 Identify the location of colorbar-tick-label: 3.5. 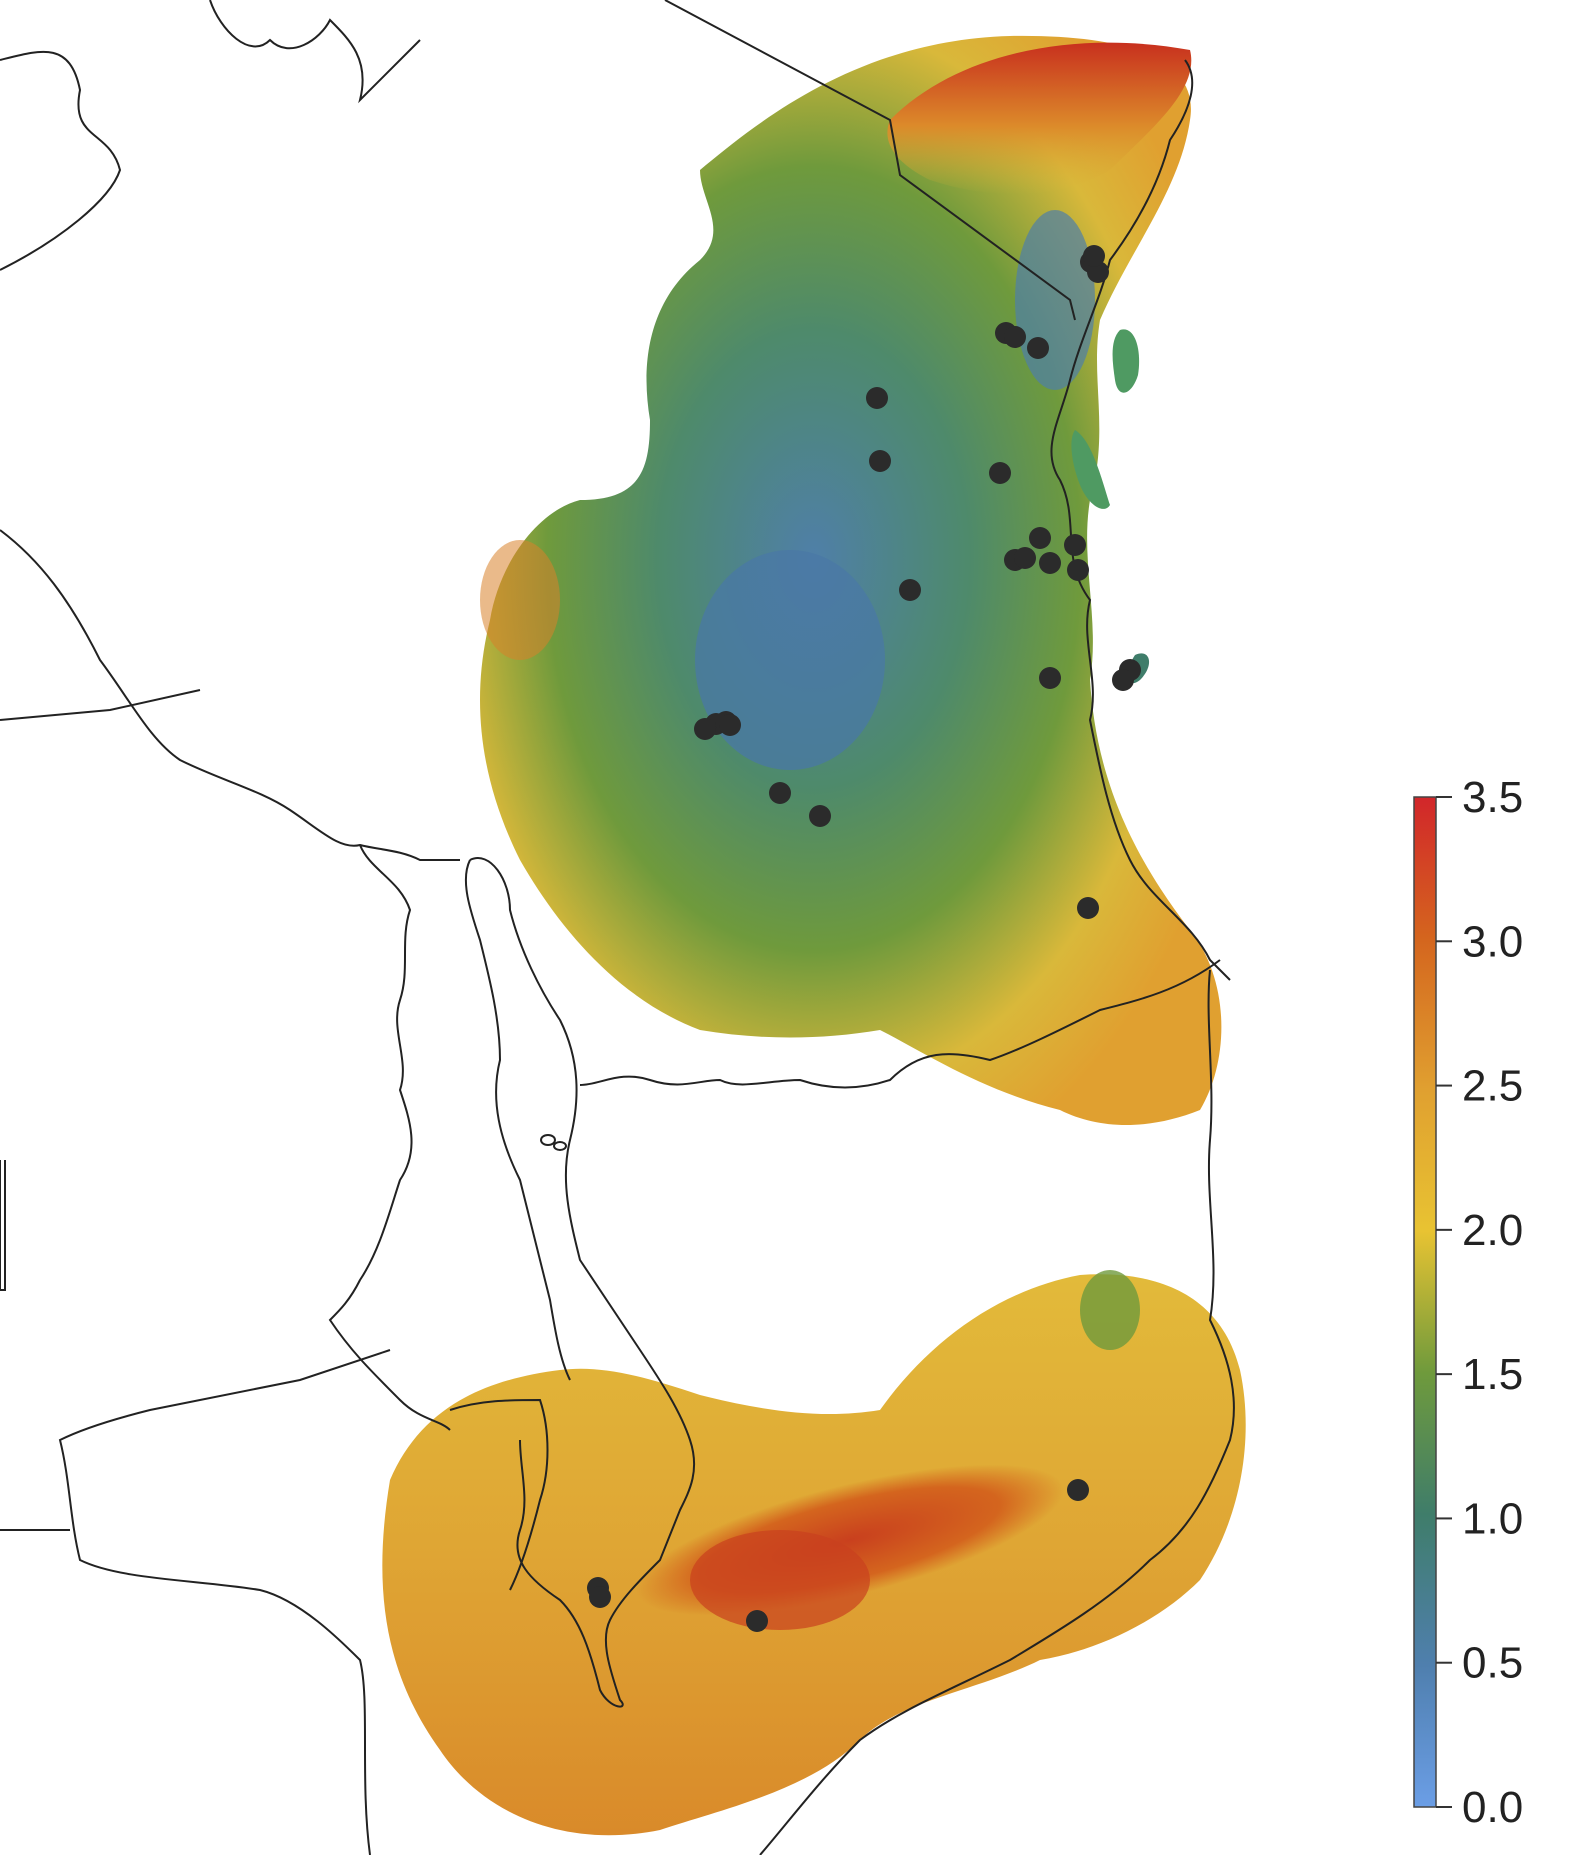
(1492, 797).